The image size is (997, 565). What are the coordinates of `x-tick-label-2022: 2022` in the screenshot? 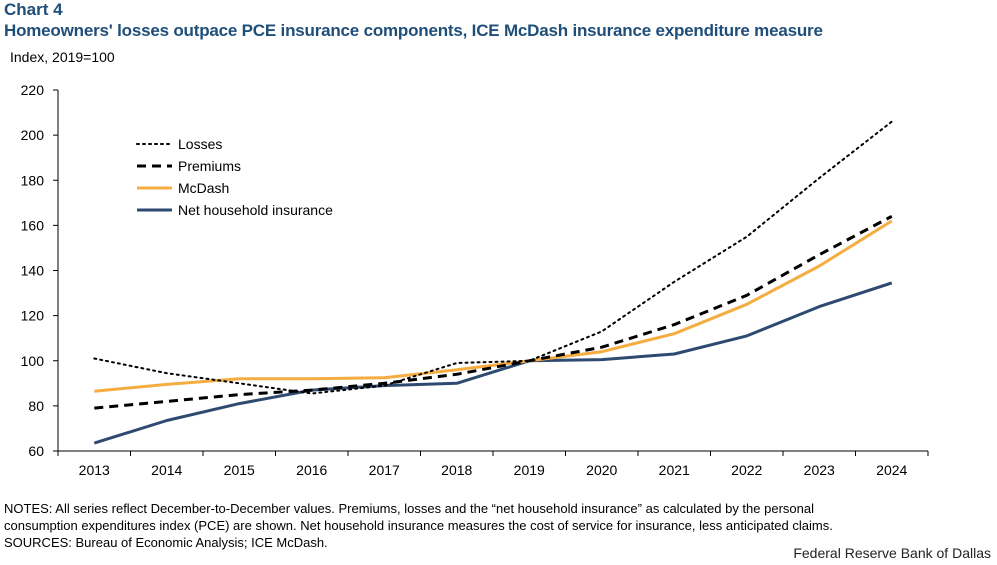 It's located at (746, 470).